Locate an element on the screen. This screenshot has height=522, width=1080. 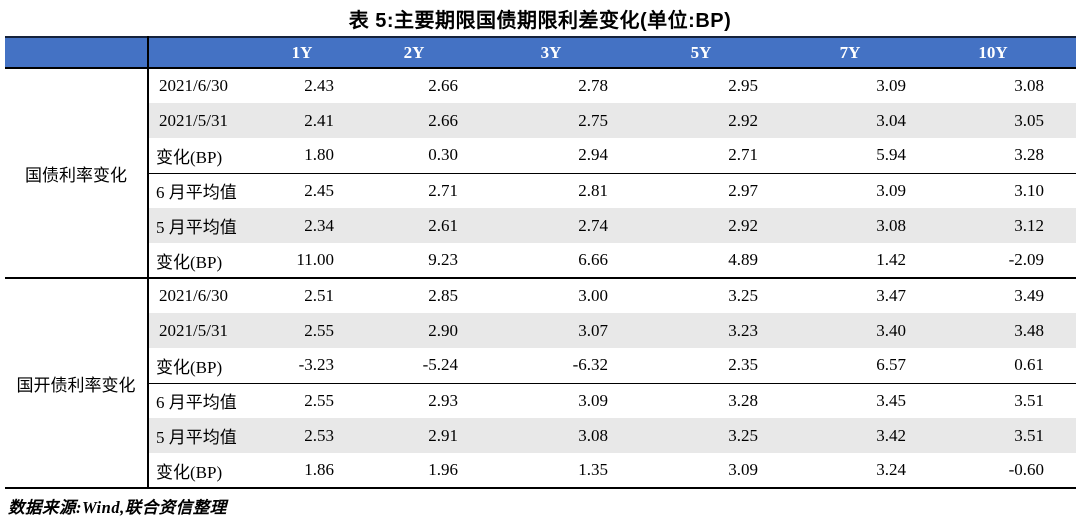
cell-value: 3.49 is located at coordinates (1007, 295).